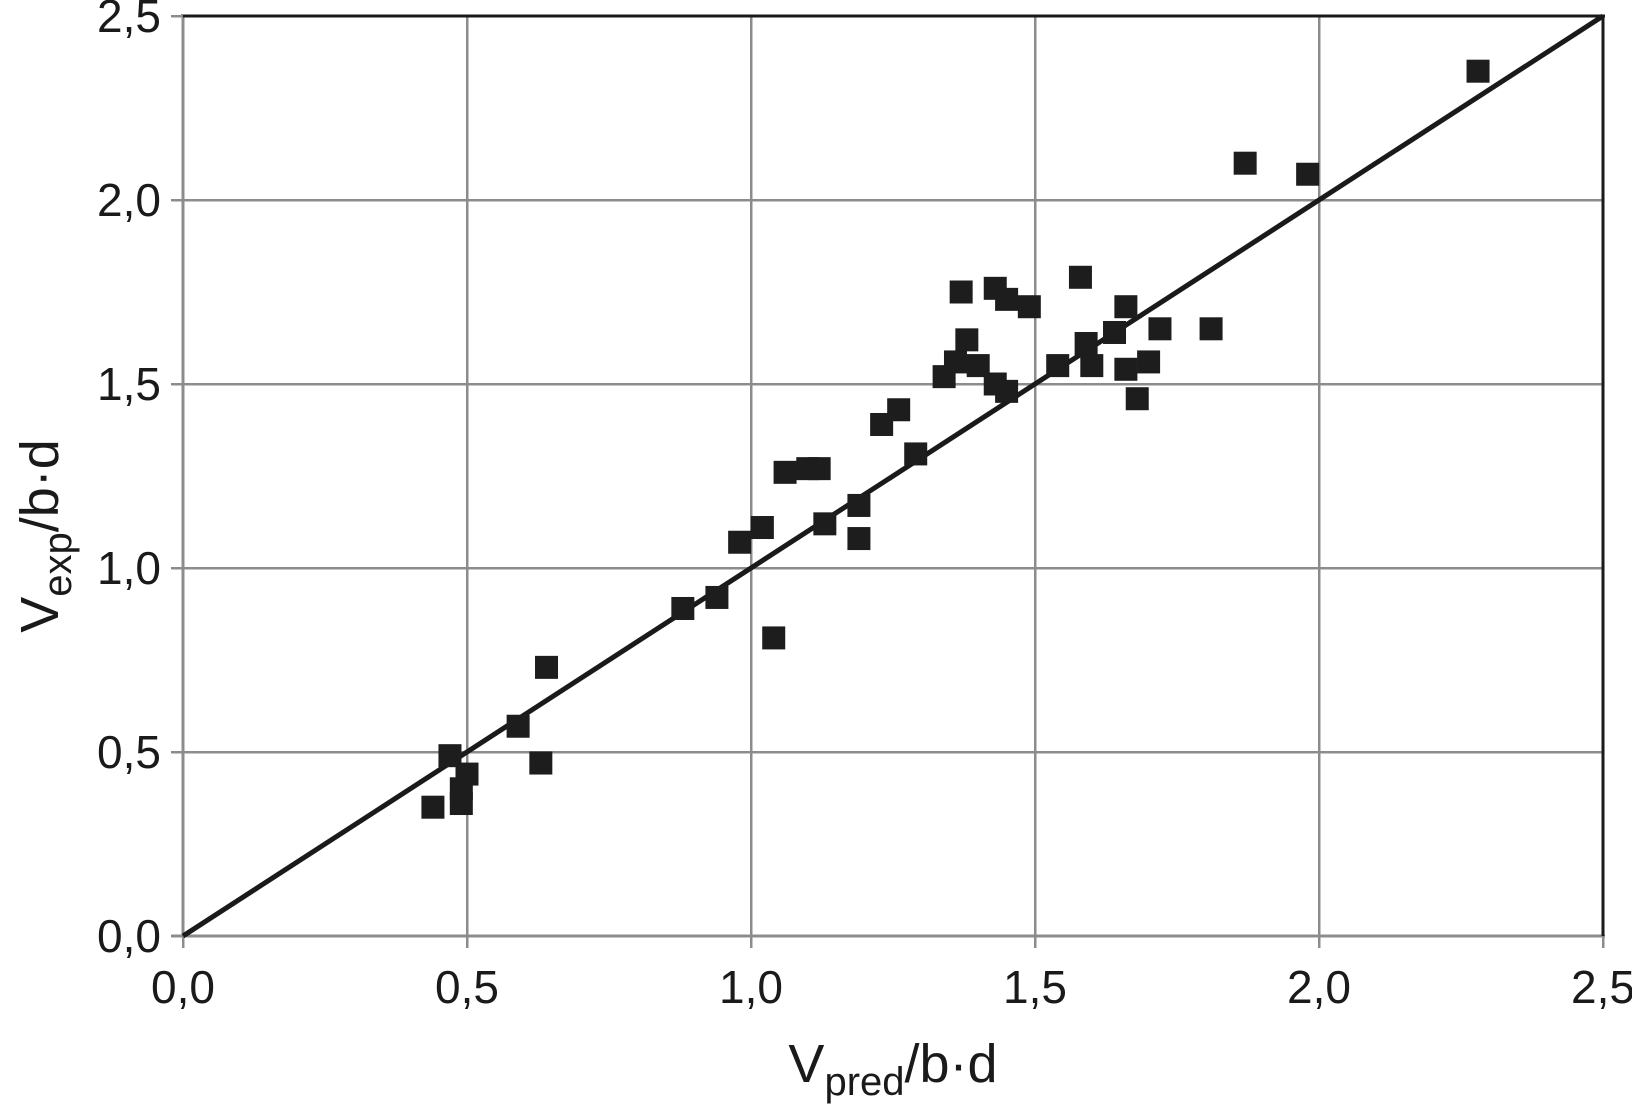  I want to click on x-tick-label: 0,0, so click(183, 987).